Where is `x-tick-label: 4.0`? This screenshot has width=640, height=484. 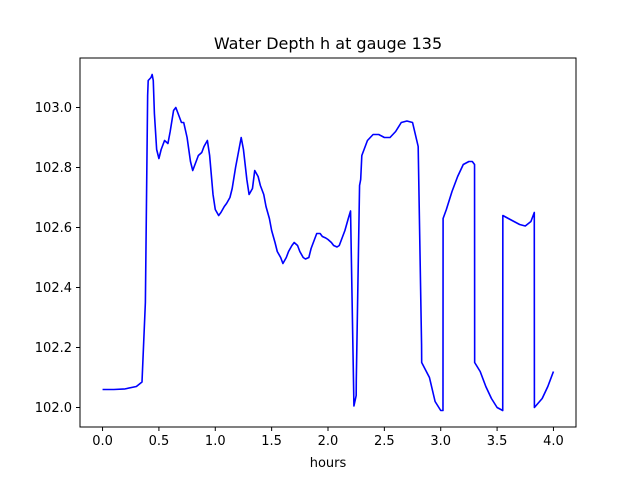 x-tick-label: 4.0 is located at coordinates (553, 441).